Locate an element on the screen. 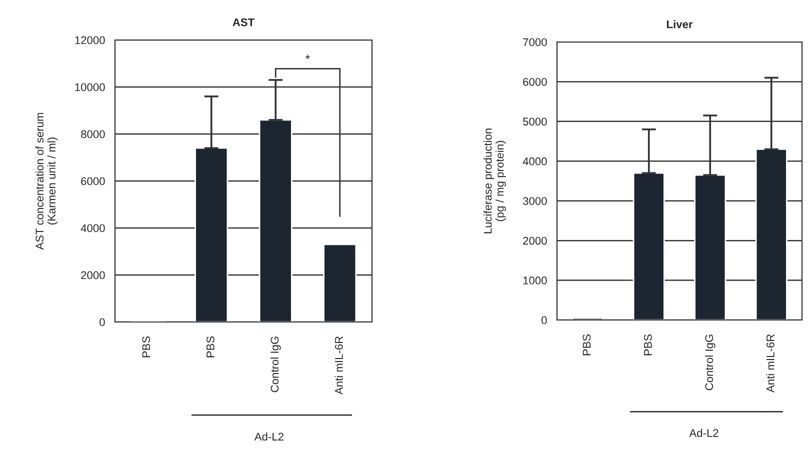 The width and height of the screenshot is (809, 452). y-axis-title: AST concentration of serum (Karmen unit / ml) is located at coordinates (46, 181).